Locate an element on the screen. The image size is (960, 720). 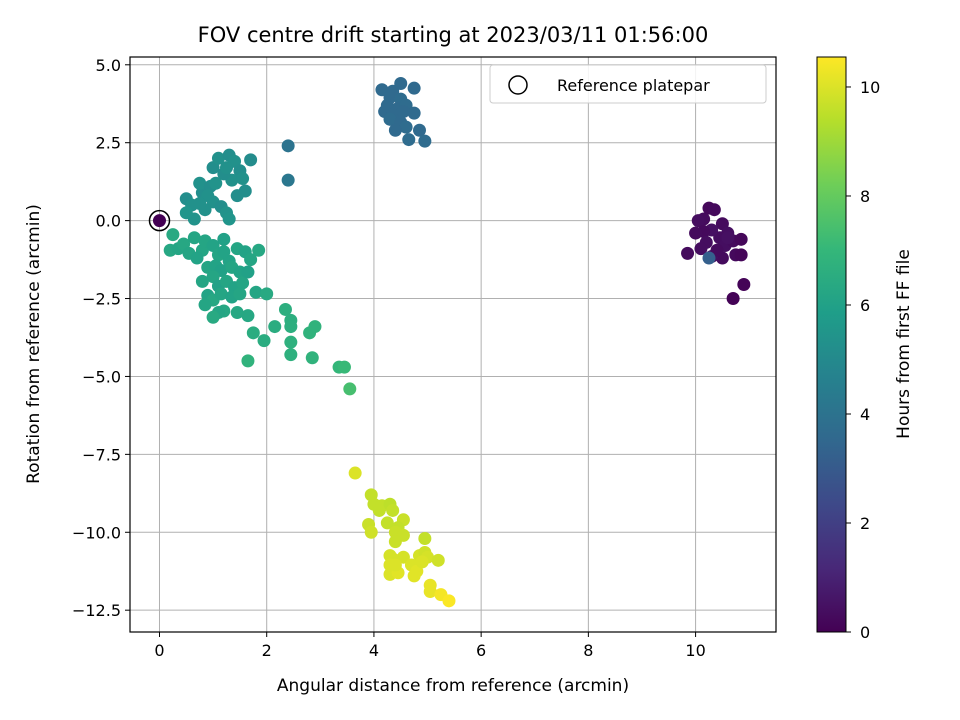
colorbar-tick-label: 4 is located at coordinates (865, 414).